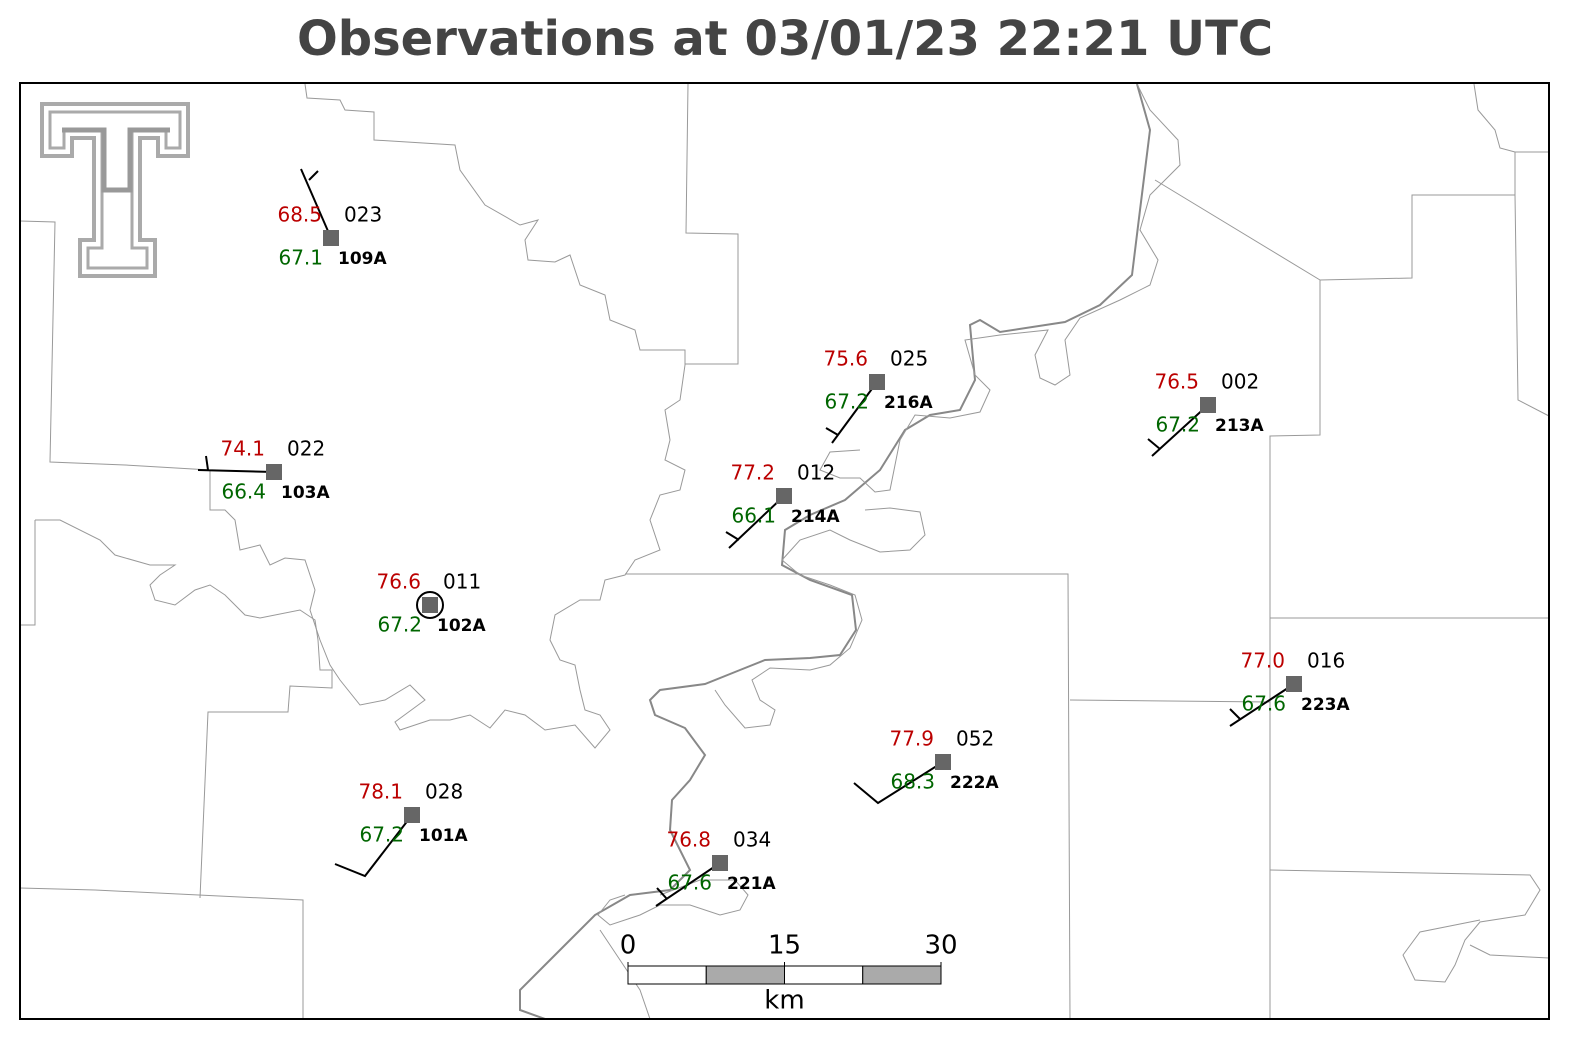 This screenshot has height=1053, width=1589. I want to click on pressure: 034, so click(752, 840).